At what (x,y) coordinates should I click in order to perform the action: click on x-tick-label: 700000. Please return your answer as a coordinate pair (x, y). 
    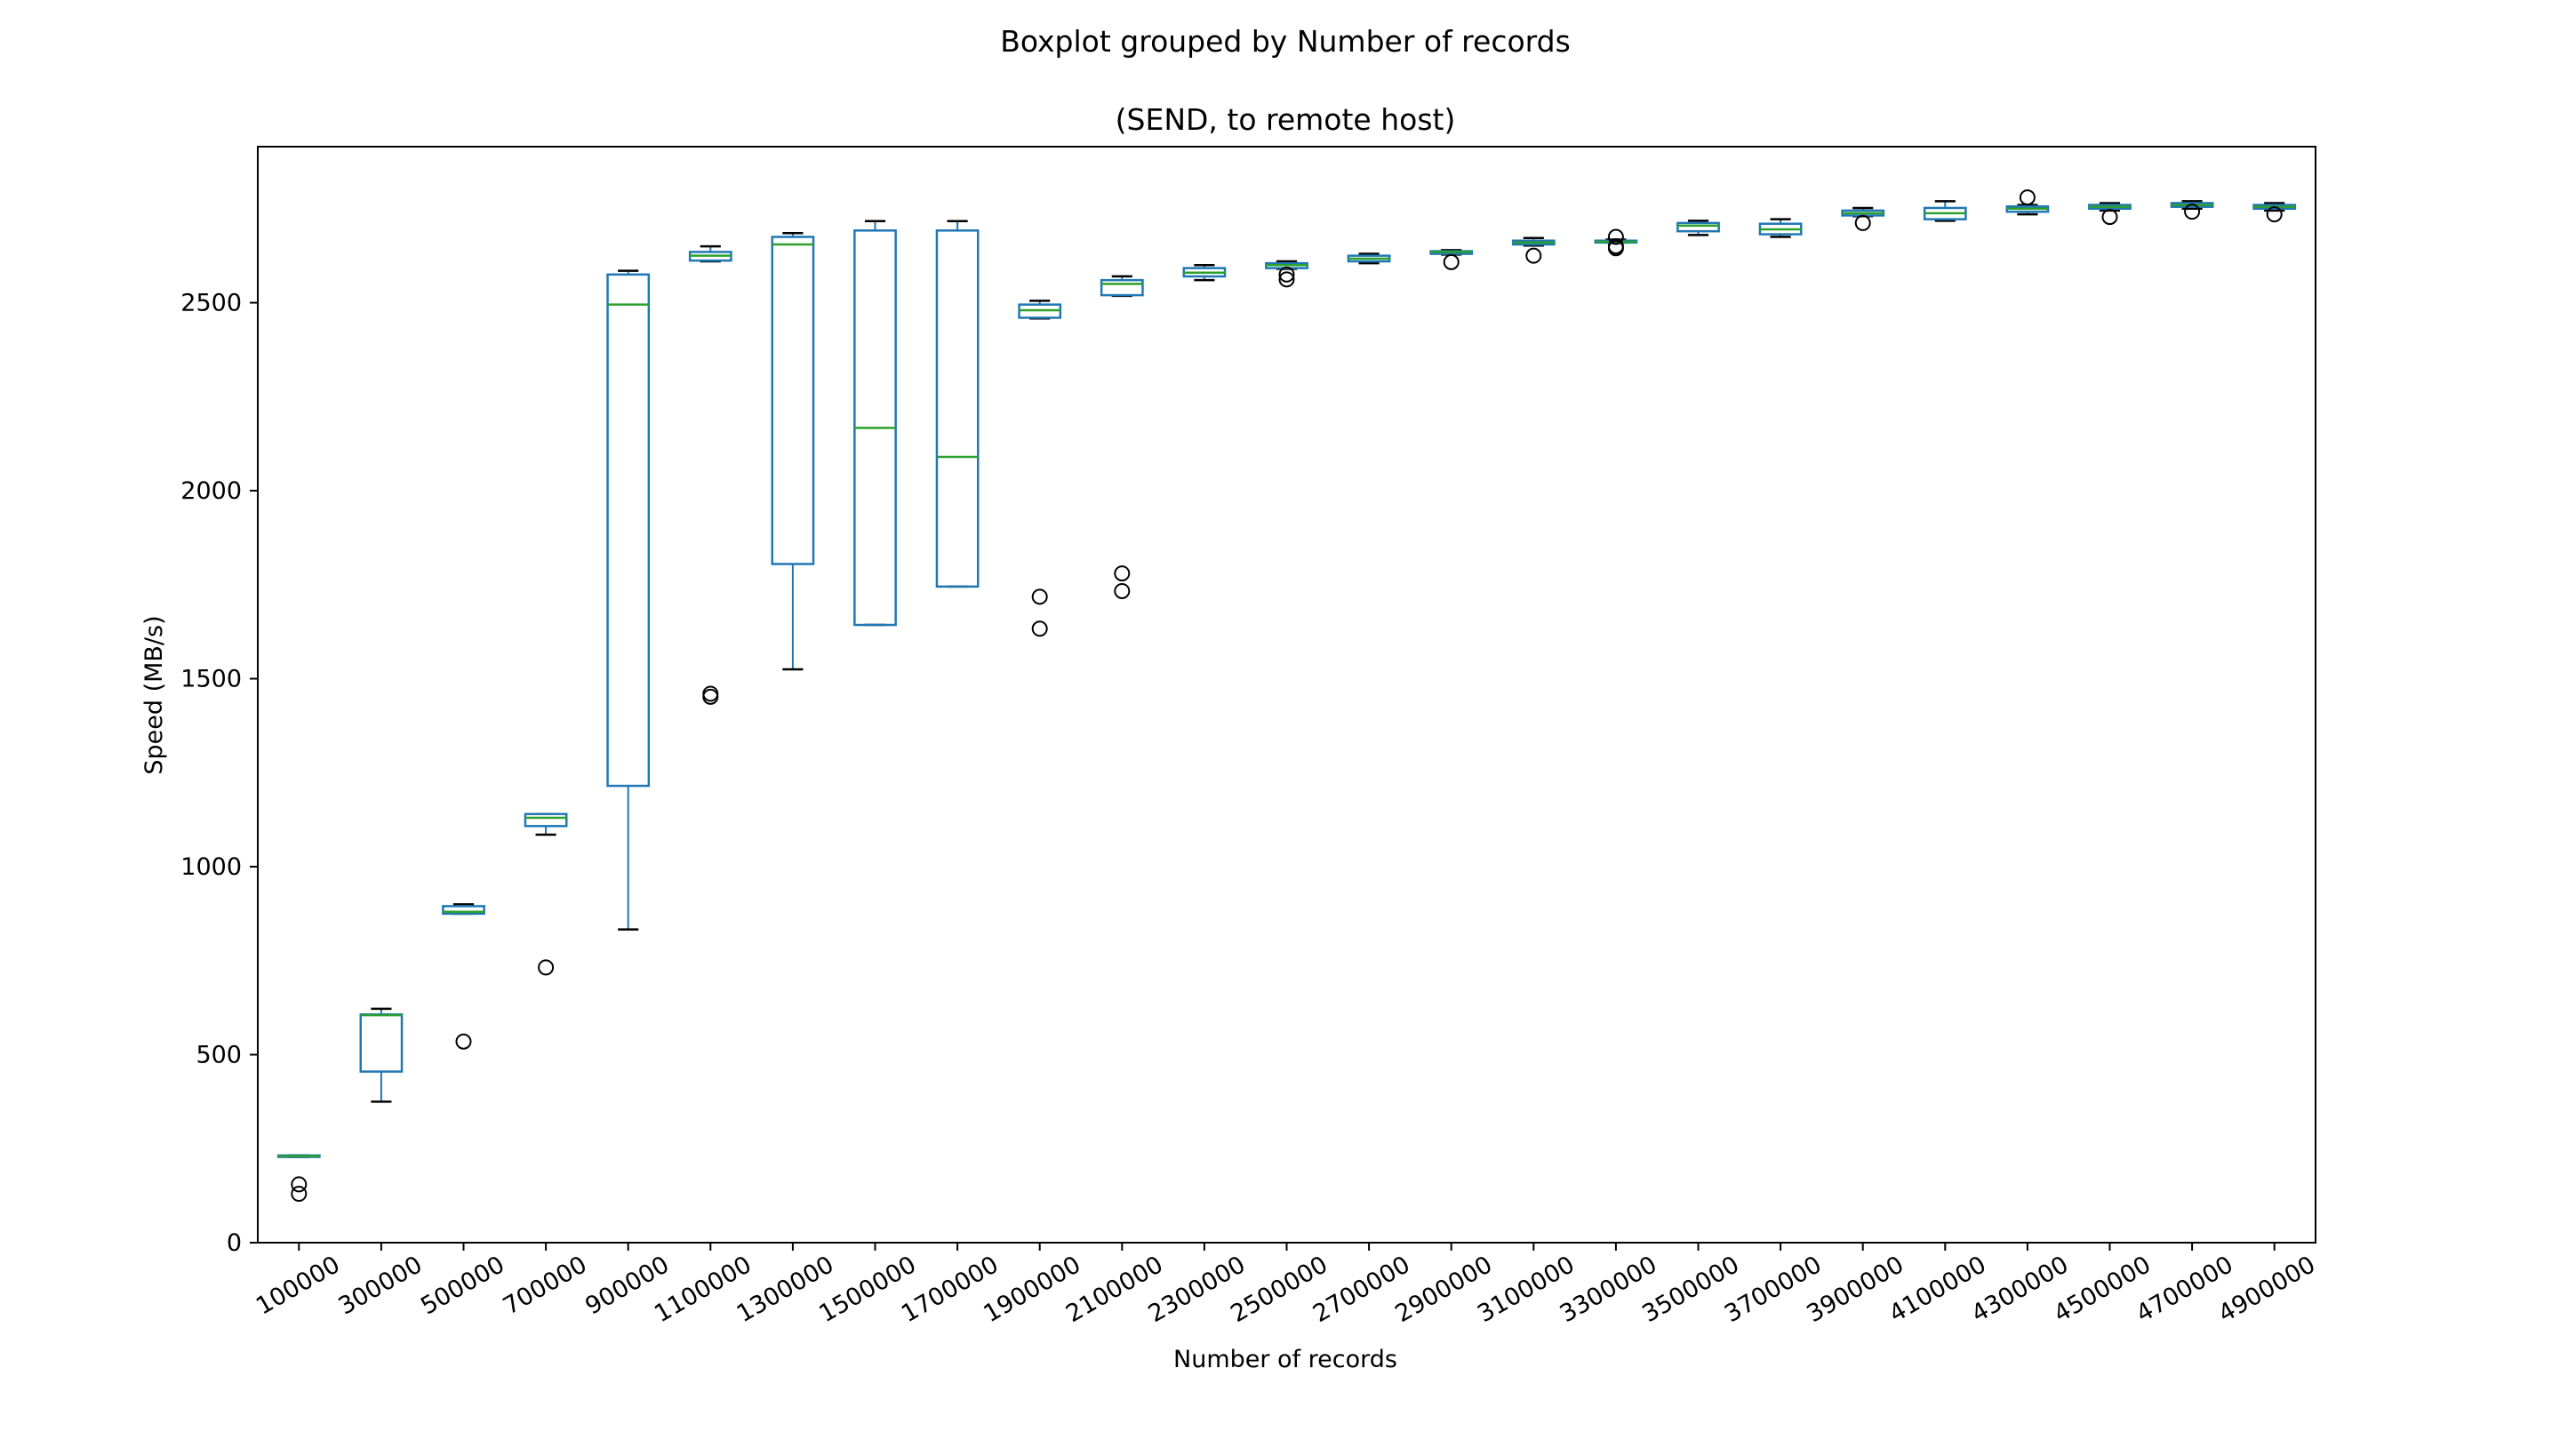
    Looking at the image, I should click on (545, 1285).